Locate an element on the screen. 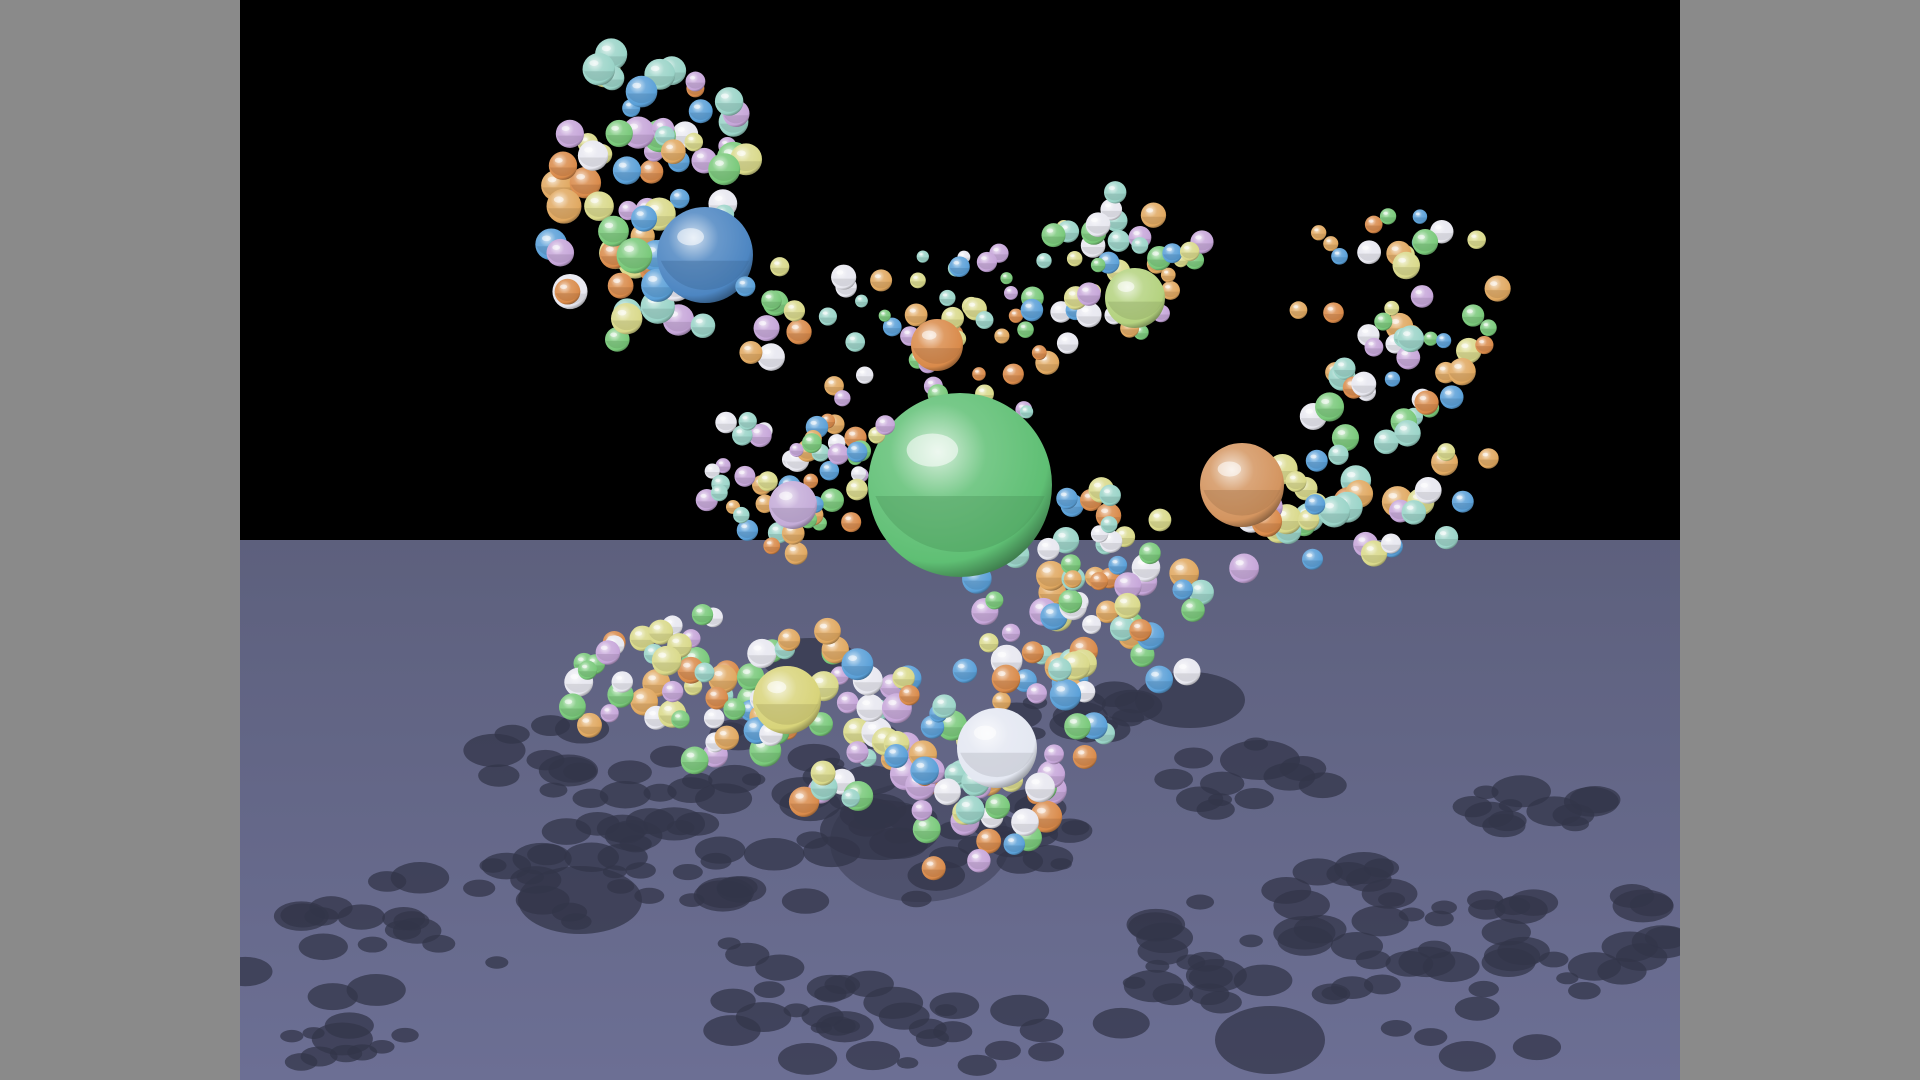 Image resolution: width=1920 pixels, height=1080 pixels. main-sphere-green is located at coordinates (960, 485).